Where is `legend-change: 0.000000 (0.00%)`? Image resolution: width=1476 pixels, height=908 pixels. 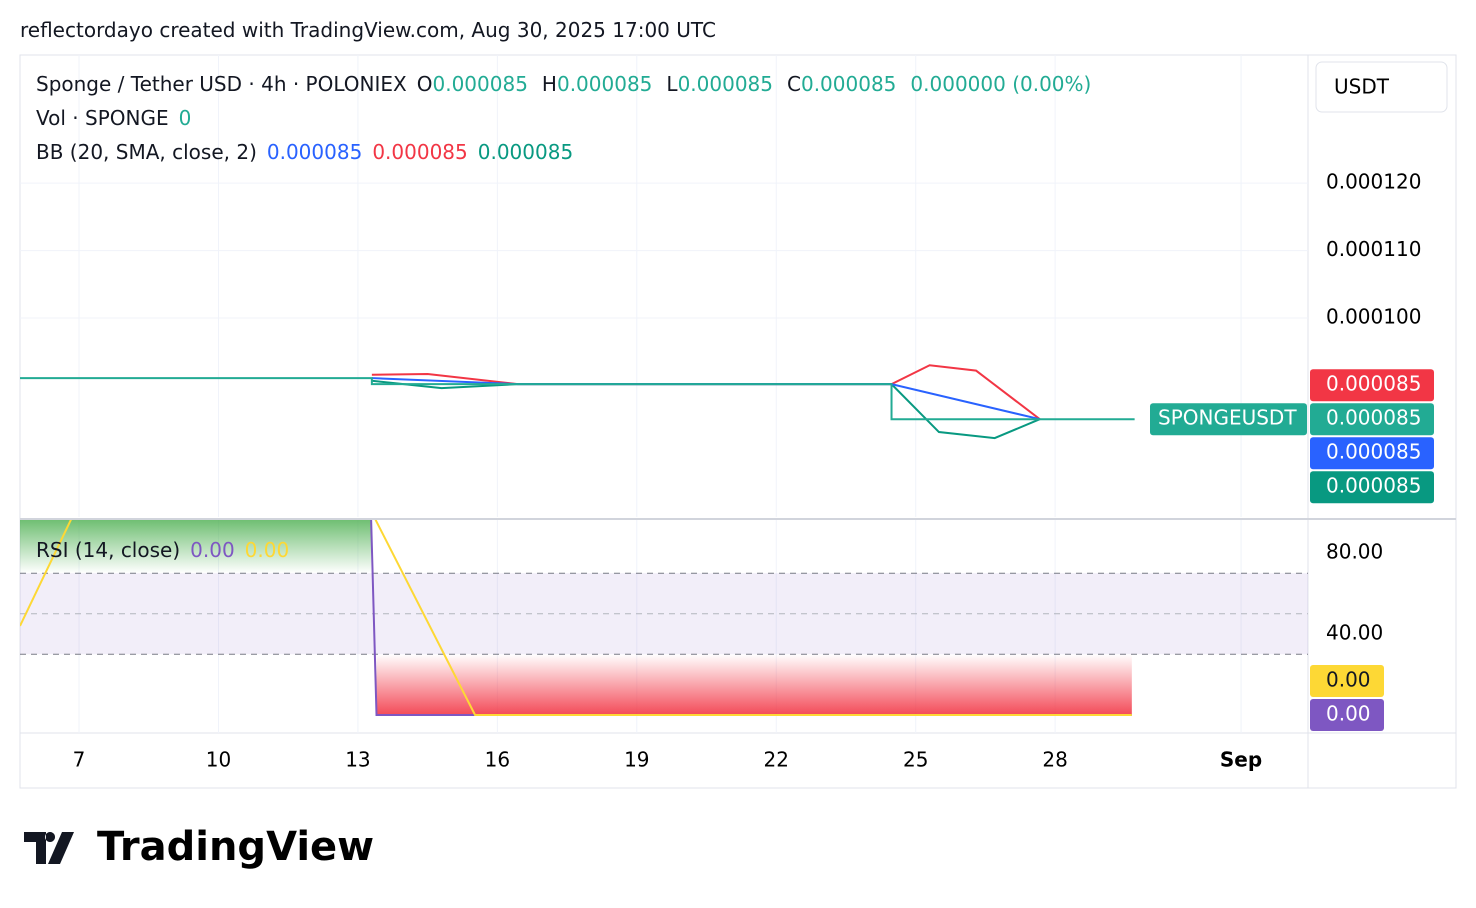
legend-change: 0.000000 (0.00%) is located at coordinates (1001, 84).